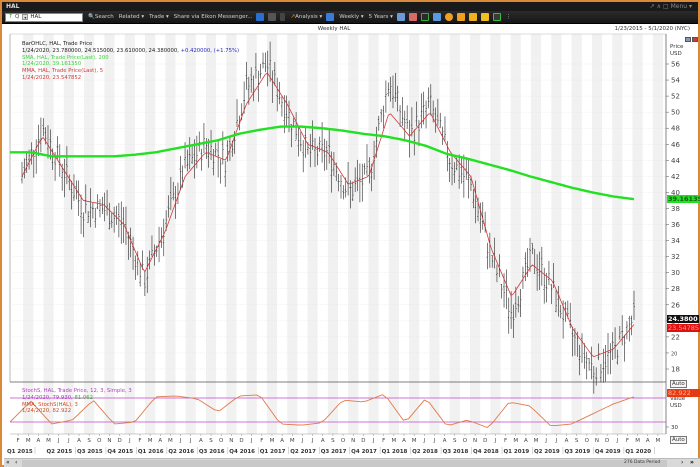 The image size is (700, 467). What do you see at coordinates (678, 384) in the screenshot?
I see `price-auto-button: Auto` at bounding box center [678, 384].